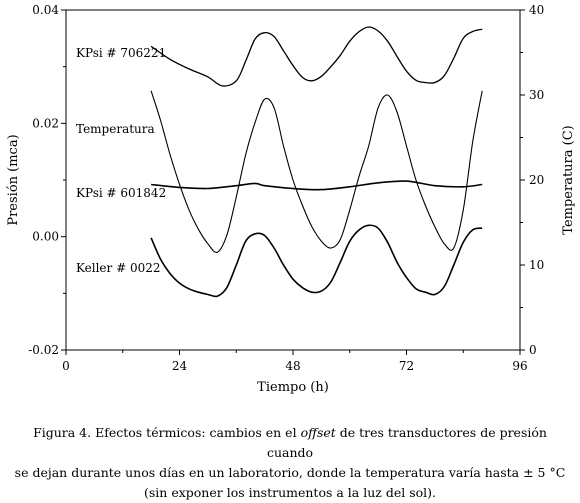 The width and height of the screenshot is (580, 503). Describe the element at coordinates (115, 129) in the screenshot. I see `series-label-temperatura: Temperatura` at that location.